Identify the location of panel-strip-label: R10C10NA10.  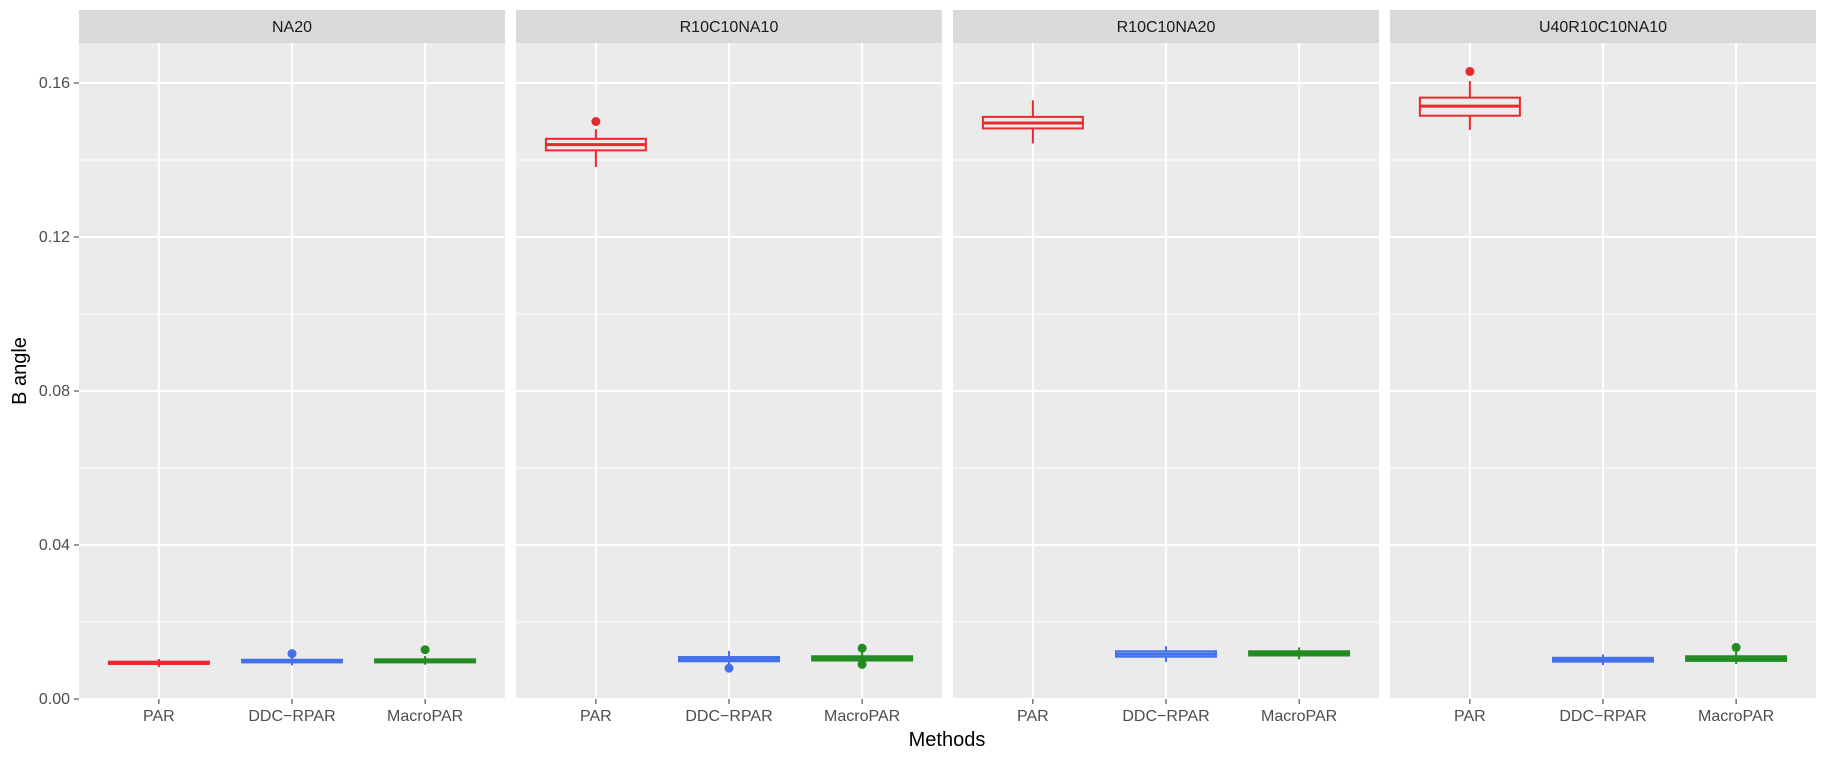
(729, 27).